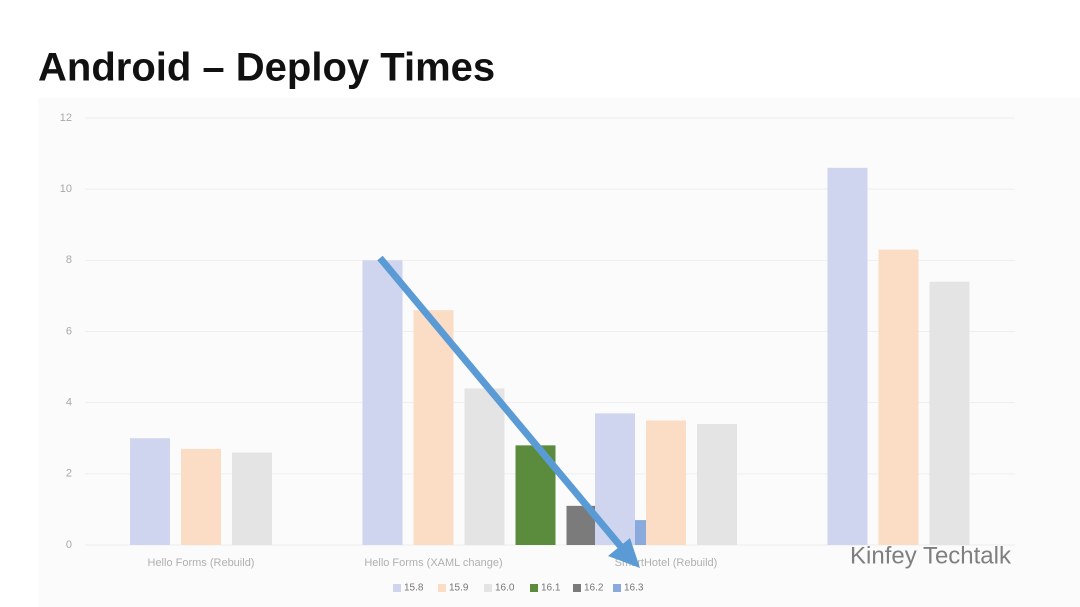 Image resolution: width=1080 pixels, height=607 pixels. Describe the element at coordinates (266, 68) in the screenshot. I see `slide-title: Android – Deploy Times` at that location.